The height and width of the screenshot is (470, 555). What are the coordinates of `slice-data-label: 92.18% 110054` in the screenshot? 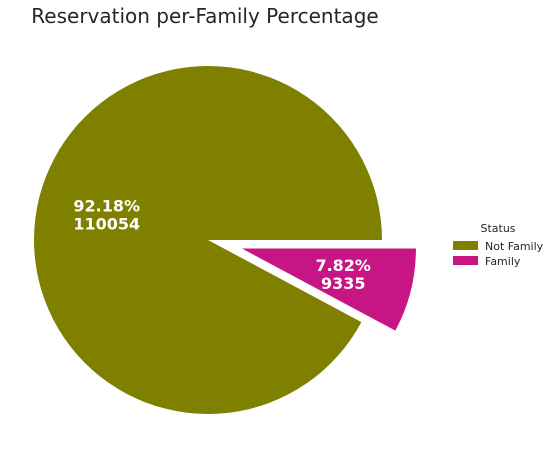 It's located at (106, 215).